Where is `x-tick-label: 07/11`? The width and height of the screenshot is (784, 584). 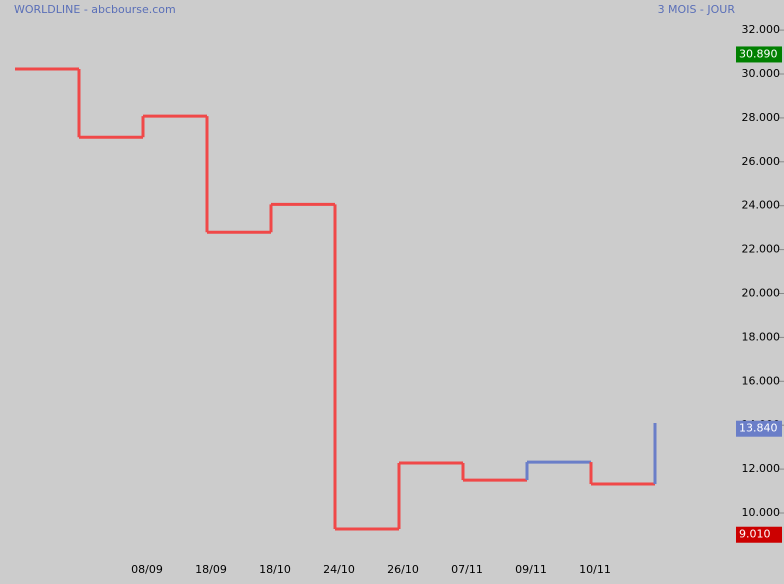
x-tick-label: 07/11 is located at coordinates (467, 569).